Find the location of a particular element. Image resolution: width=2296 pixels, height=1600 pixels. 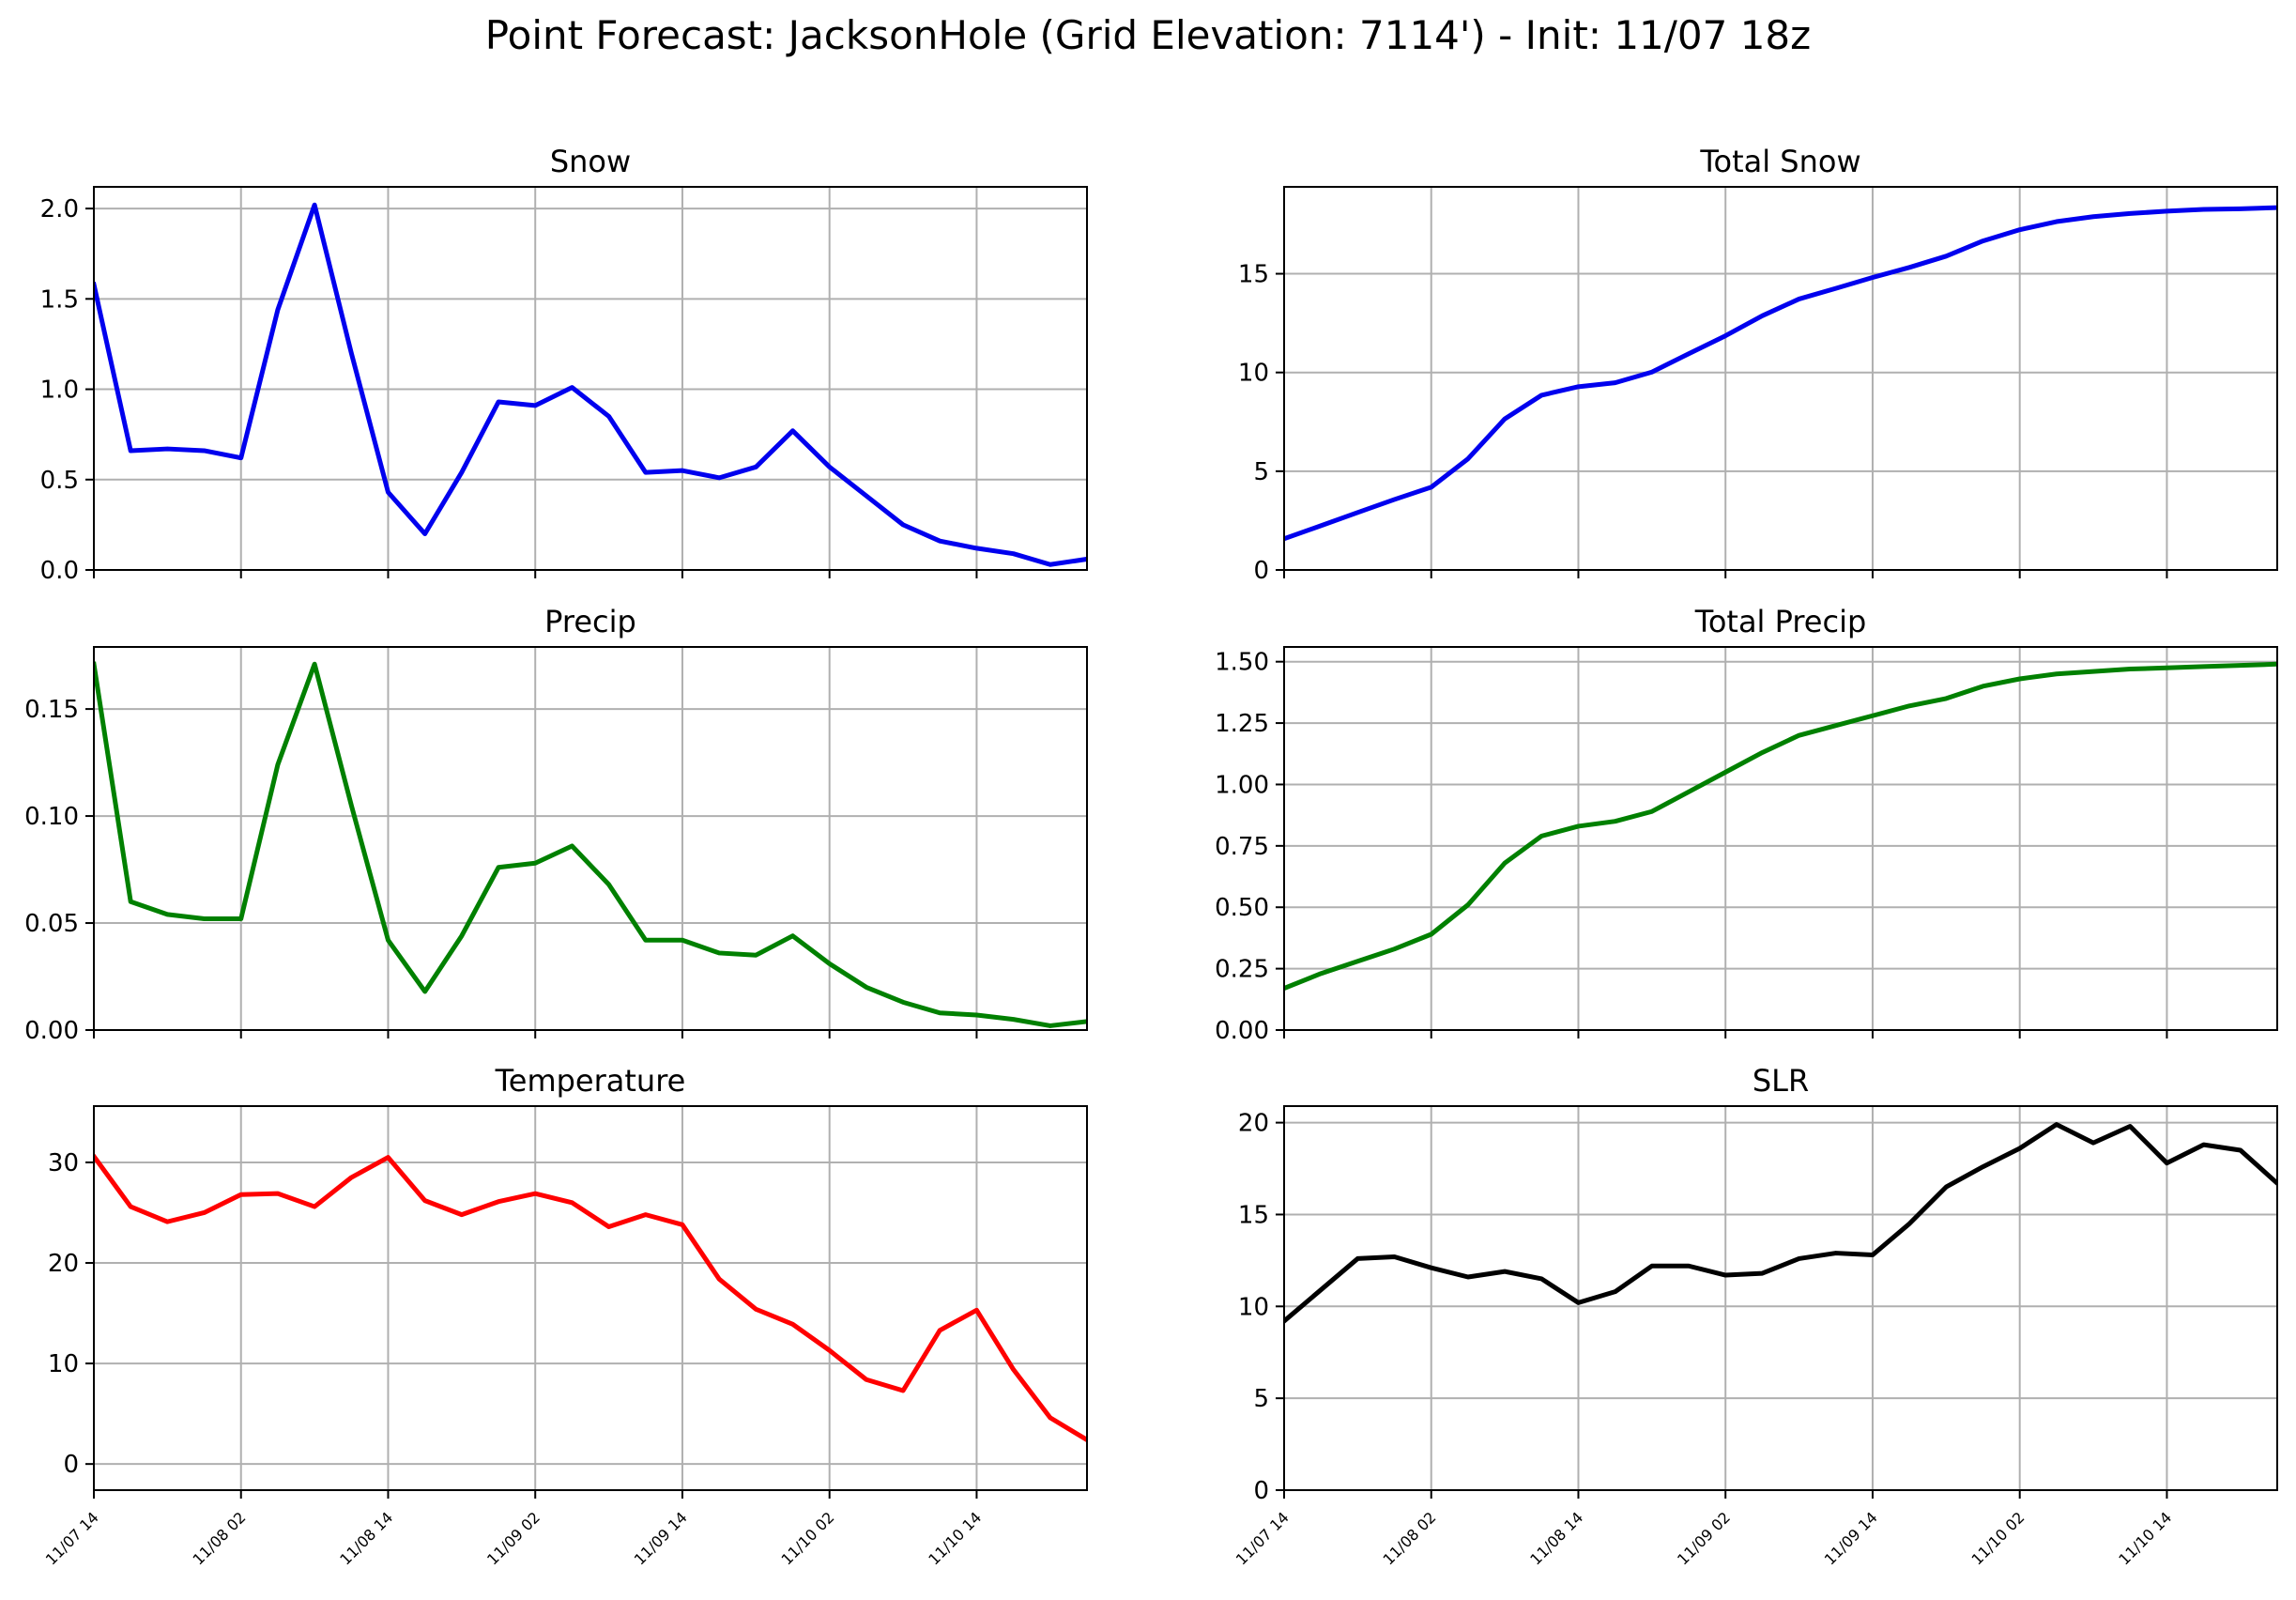

slr-ytick-label: 15 is located at coordinates (1253, 1215).